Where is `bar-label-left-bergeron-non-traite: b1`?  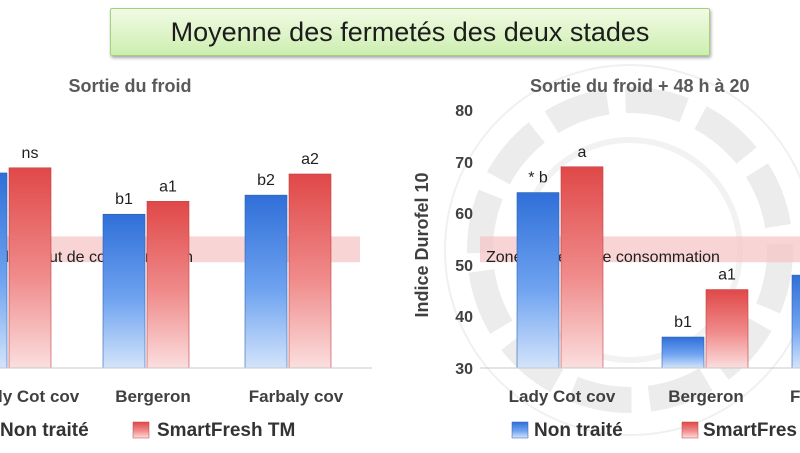 bar-label-left-bergeron-non-traite: b1 is located at coordinates (124, 199).